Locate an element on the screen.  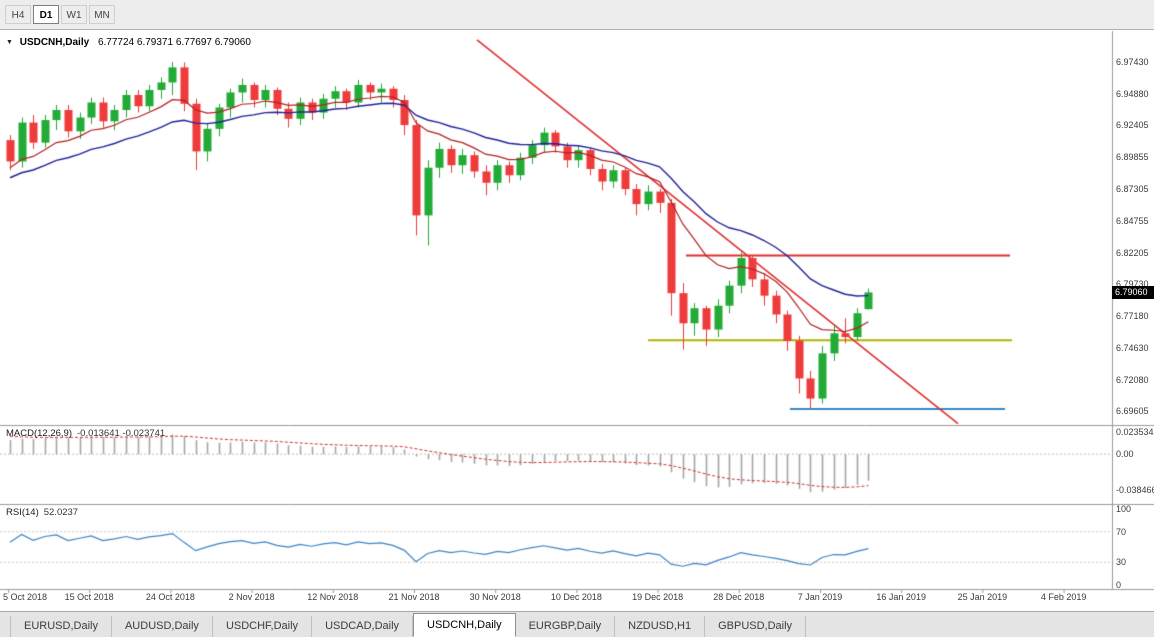
chart-tab-audusd-daily: AUDUSD,Daily is located at coordinates (162, 626).